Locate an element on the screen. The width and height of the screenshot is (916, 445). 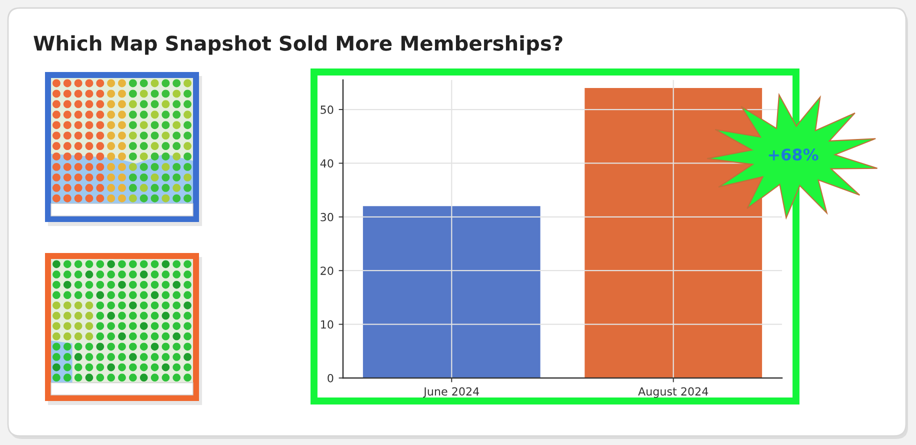
y-tick-label: 40 is located at coordinates (327, 163).